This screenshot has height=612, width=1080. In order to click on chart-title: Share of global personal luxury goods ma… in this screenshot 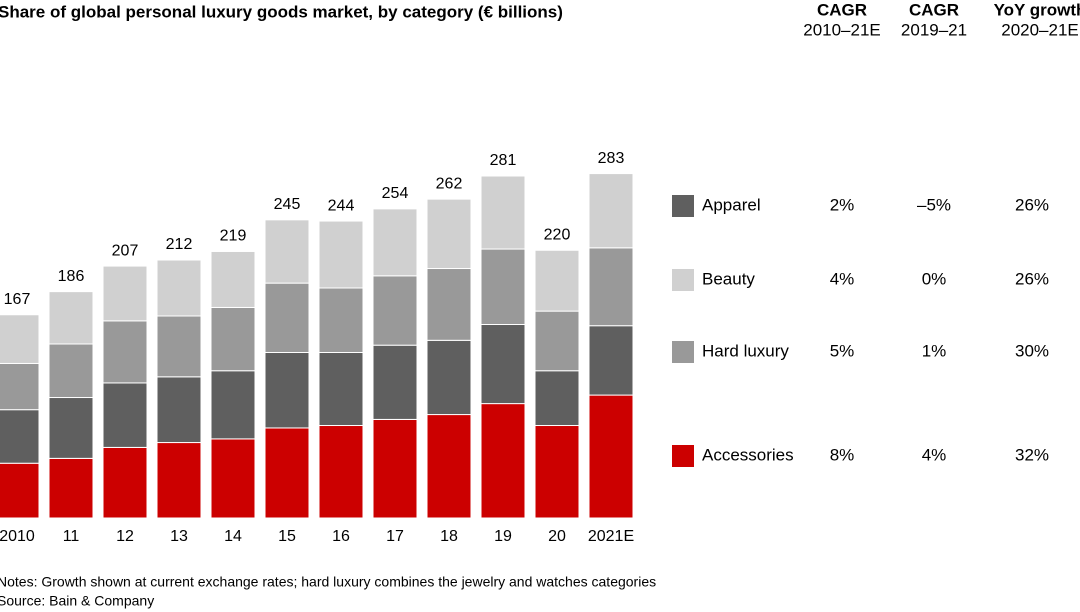, I will do `click(281, 11)`.